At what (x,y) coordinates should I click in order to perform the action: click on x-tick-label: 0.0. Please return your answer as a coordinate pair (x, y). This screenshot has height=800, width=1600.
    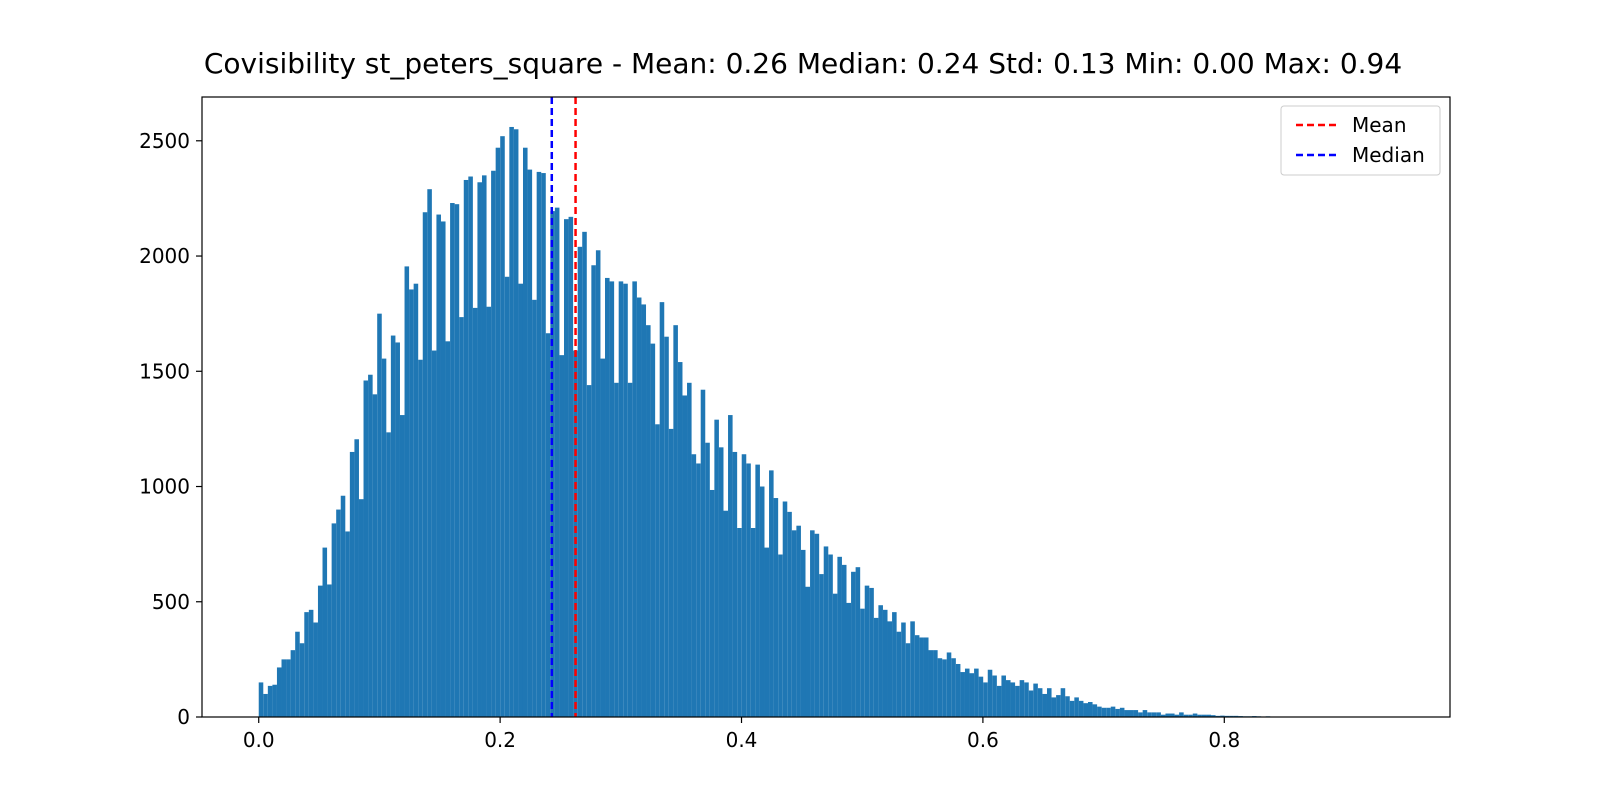
    Looking at the image, I should click on (259, 740).